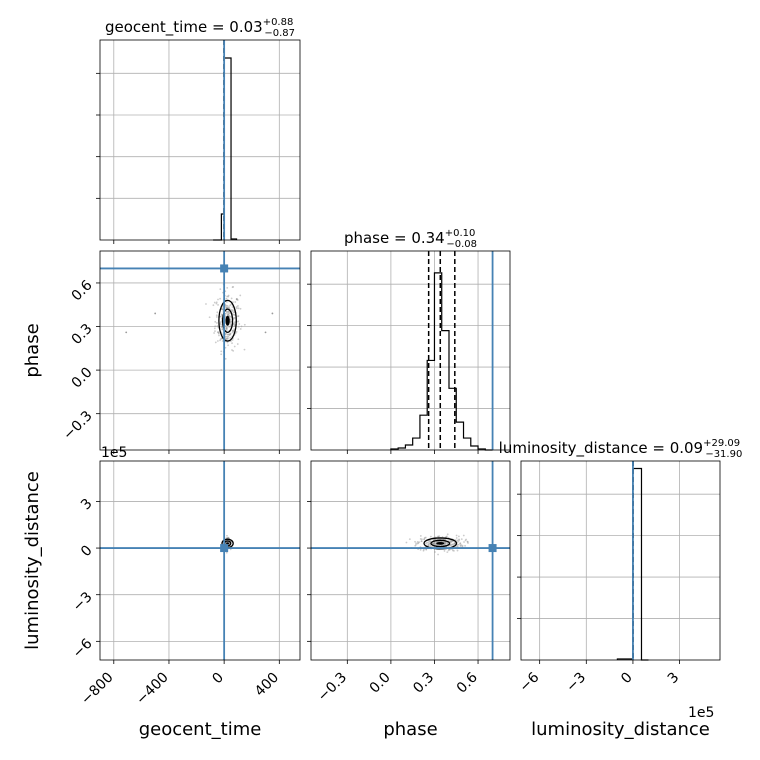 This screenshot has width=760, height=760. Describe the element at coordinates (32, 560) in the screenshot. I see `y-axis-label-luminosity_distance: luminosity_distance` at that location.